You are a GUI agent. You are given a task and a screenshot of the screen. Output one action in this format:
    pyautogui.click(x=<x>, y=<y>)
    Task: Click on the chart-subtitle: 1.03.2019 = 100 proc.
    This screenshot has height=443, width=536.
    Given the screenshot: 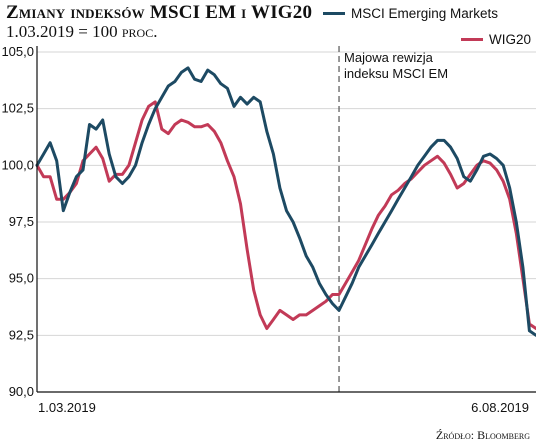 What is the action you would take?
    pyautogui.click(x=81, y=32)
    